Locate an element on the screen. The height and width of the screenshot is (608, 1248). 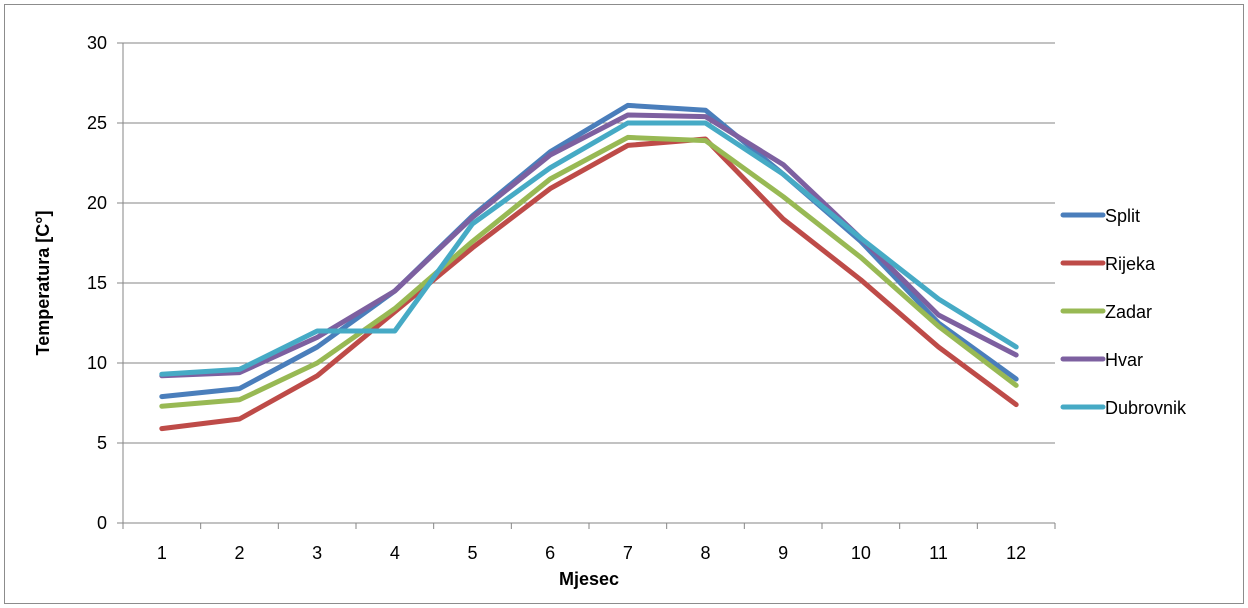
x-tick-label: 8 is located at coordinates (705, 553).